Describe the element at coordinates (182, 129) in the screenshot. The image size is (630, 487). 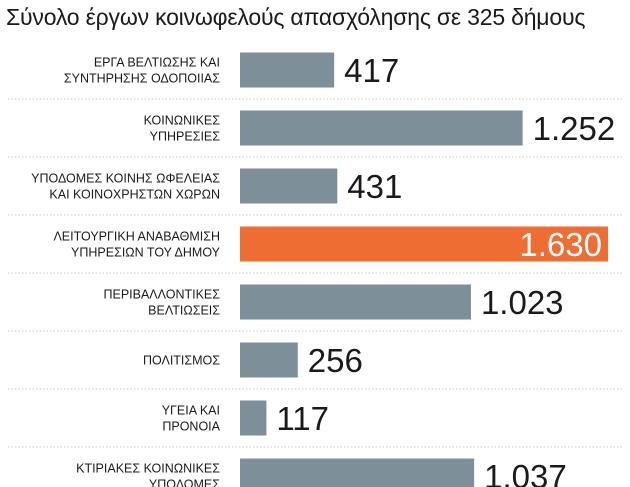
I see `category-label: ΚΟΙΝΩΝΙΚΕΣ ΥΠΗΡΕΣΙΕΣ` at that location.